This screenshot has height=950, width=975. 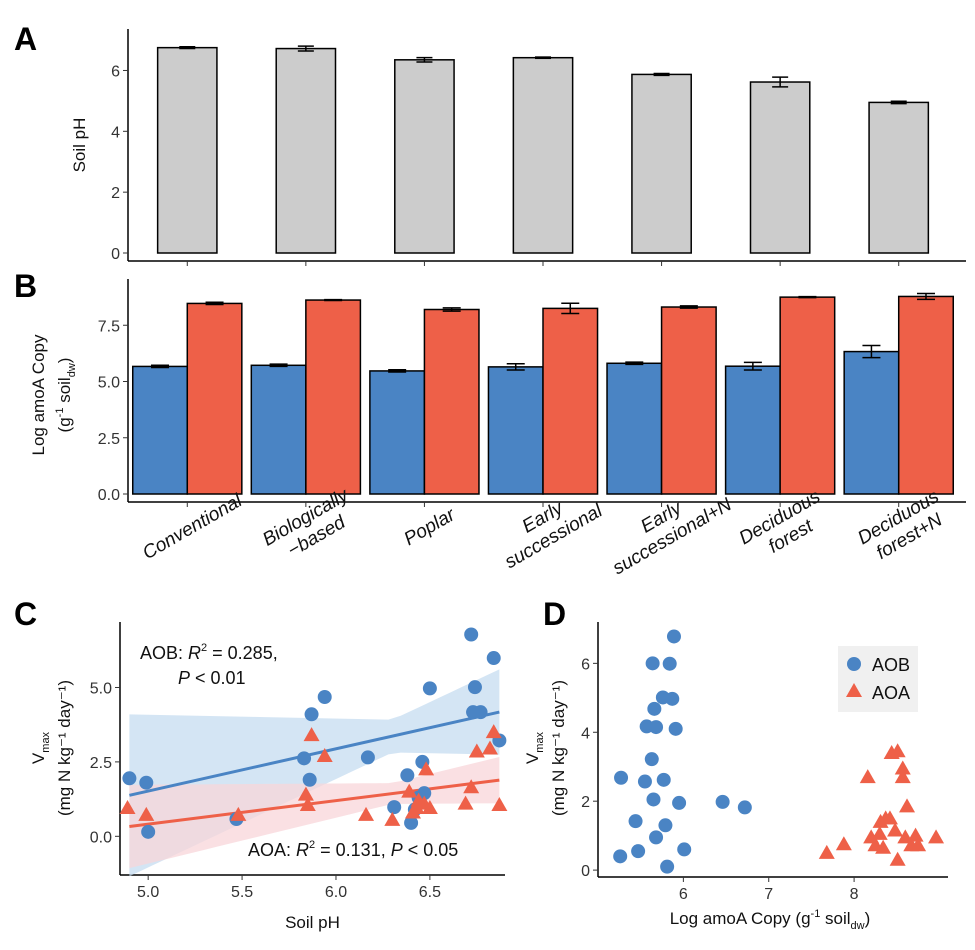 I want to click on y-tick-label: 7.5, so click(x=109, y=326).